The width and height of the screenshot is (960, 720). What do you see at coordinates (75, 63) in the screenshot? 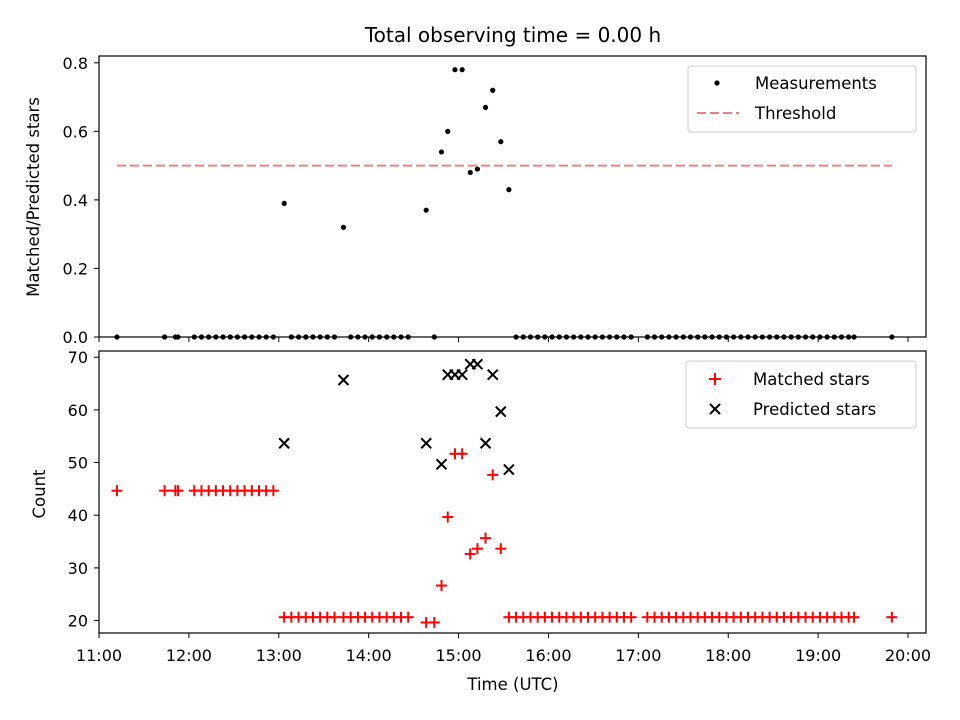
I see `top-y-tick-label: 0.8` at bounding box center [75, 63].